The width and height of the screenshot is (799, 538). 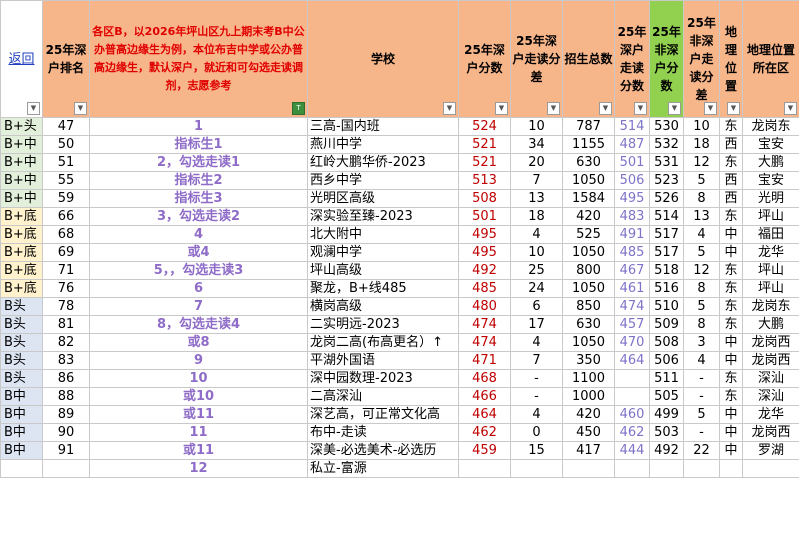 What do you see at coordinates (666, 144) in the screenshot?
I see `nonsz-score-cell: 532` at bounding box center [666, 144].